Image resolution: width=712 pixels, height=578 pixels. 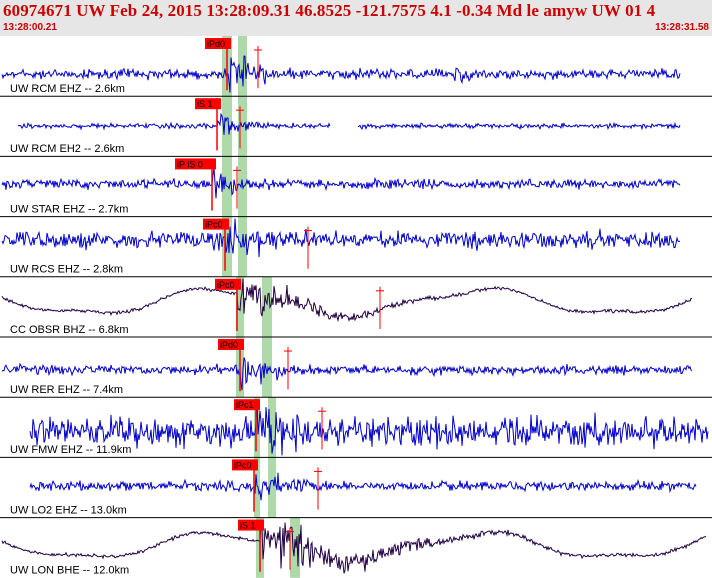 I want to click on station-label: UW LON BHE -- 12.0km, so click(x=69, y=571).